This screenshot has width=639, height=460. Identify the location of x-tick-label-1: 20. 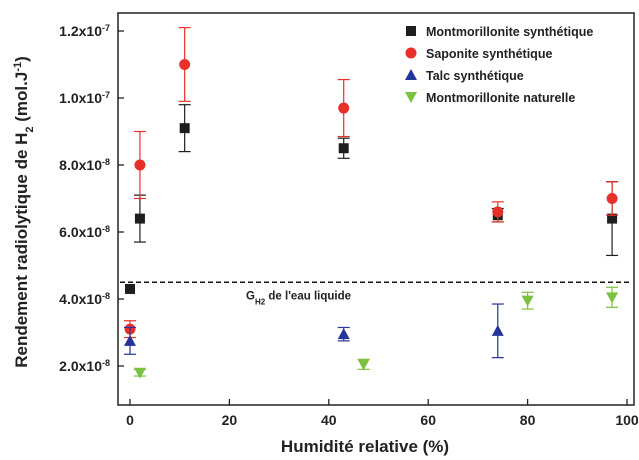
(230, 420).